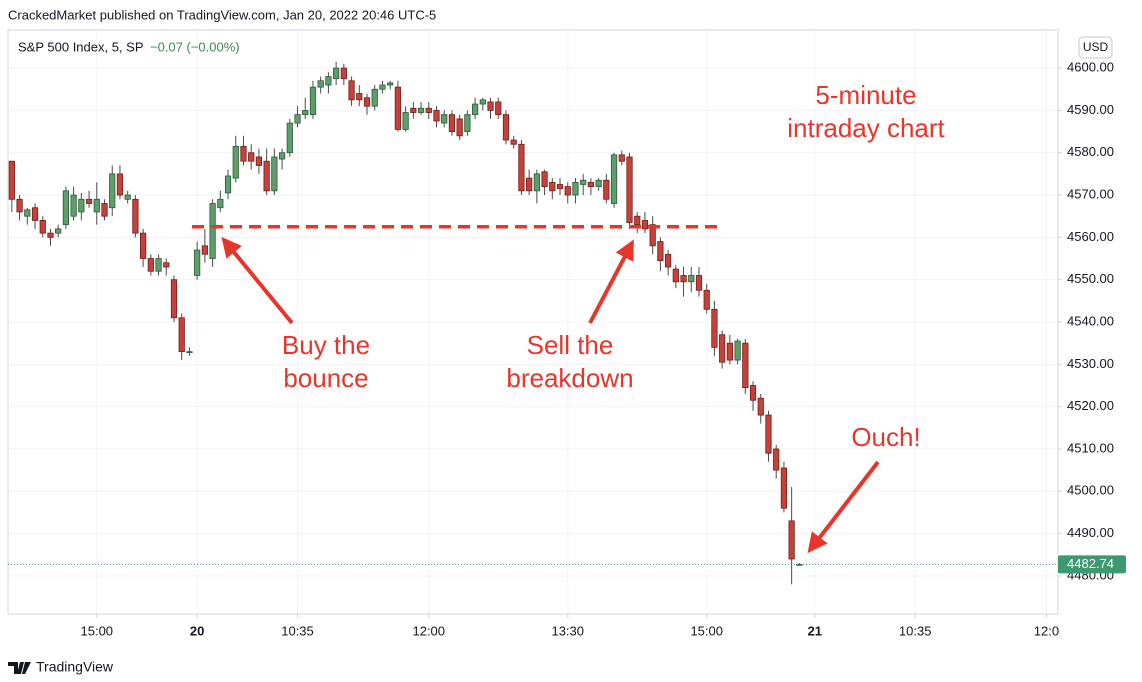  I want to click on y-tick-label: 4520.00, so click(1090, 405).